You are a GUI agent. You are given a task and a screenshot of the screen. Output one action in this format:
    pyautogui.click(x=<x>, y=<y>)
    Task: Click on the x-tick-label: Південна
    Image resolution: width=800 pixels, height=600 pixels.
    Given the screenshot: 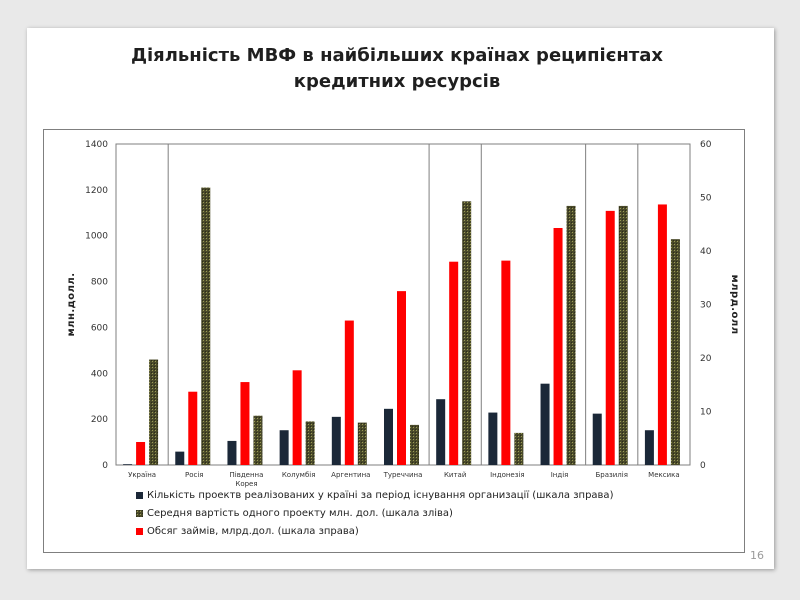 What is the action you would take?
    pyautogui.click(x=246, y=475)
    